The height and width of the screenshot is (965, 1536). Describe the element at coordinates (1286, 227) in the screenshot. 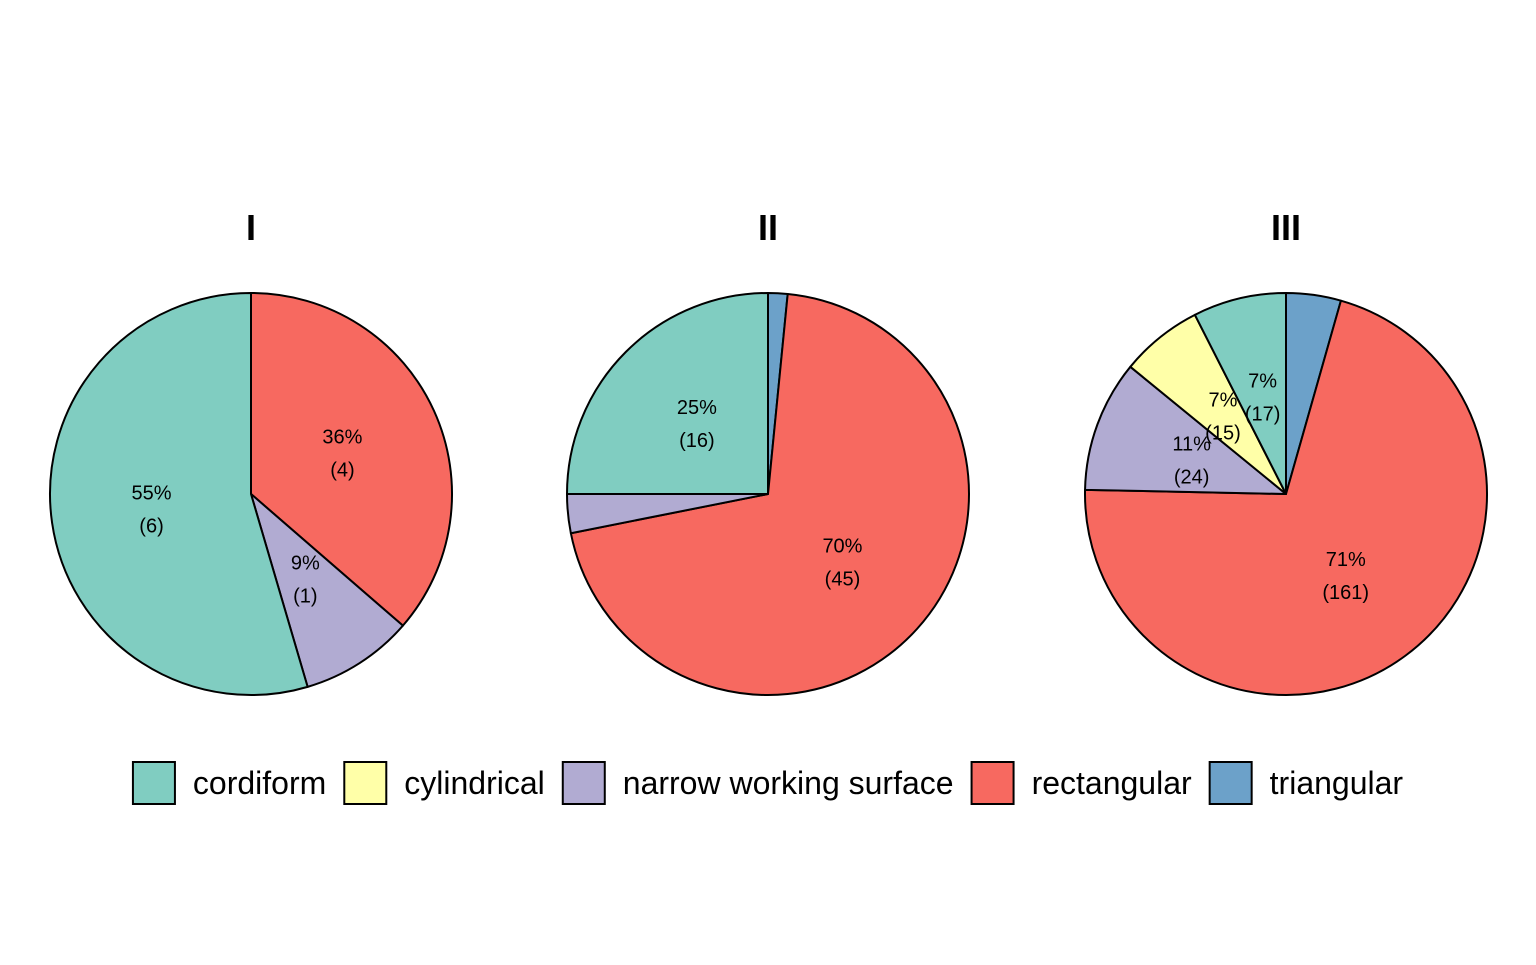

I see `chart-title: III` at that location.